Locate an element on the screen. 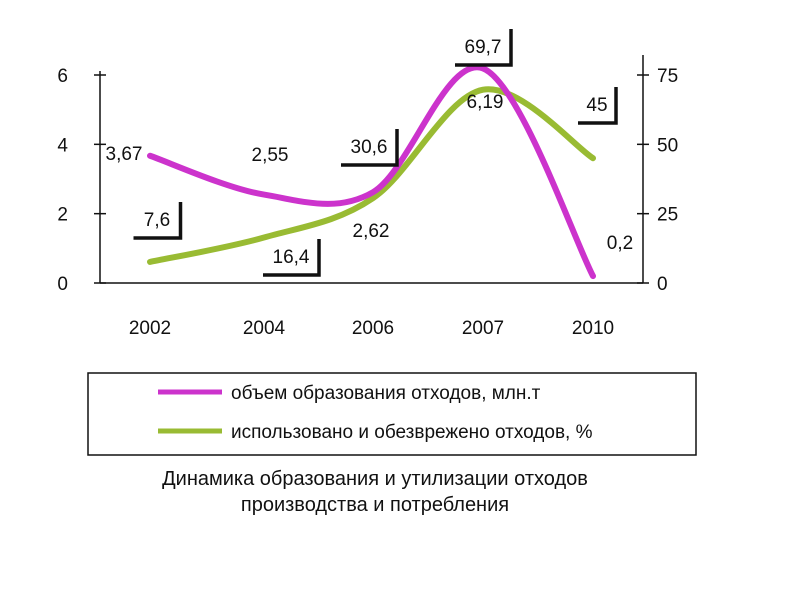 The image size is (800, 600). used-data-label: 30,6 is located at coordinates (369, 147).